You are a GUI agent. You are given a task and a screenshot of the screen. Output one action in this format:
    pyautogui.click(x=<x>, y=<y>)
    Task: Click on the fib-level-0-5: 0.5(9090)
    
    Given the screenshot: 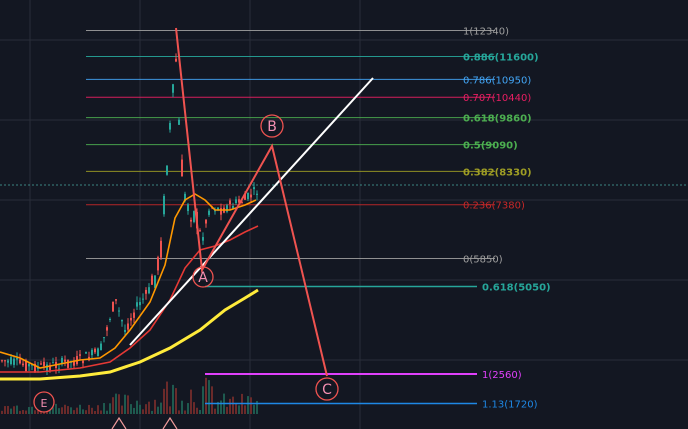 What is the action you would take?
    pyautogui.click(x=302, y=146)
    